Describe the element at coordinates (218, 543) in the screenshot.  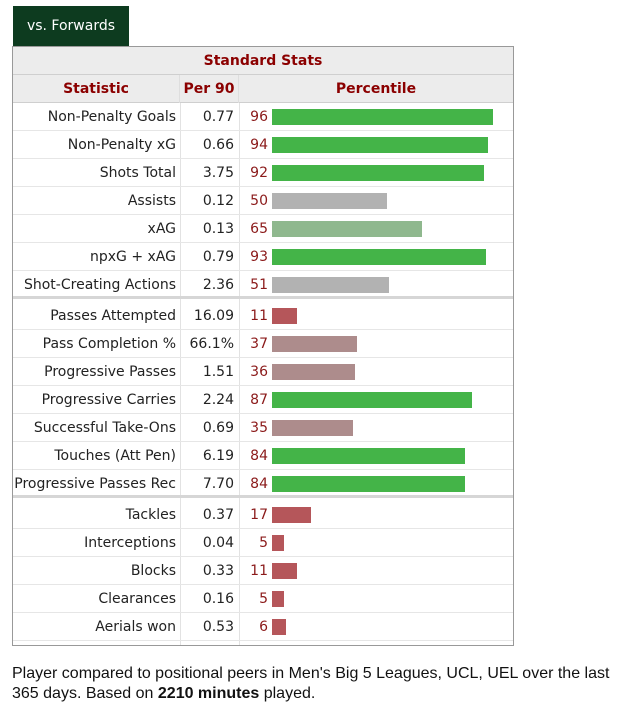
I see `per90-value: 0.04` at that location.